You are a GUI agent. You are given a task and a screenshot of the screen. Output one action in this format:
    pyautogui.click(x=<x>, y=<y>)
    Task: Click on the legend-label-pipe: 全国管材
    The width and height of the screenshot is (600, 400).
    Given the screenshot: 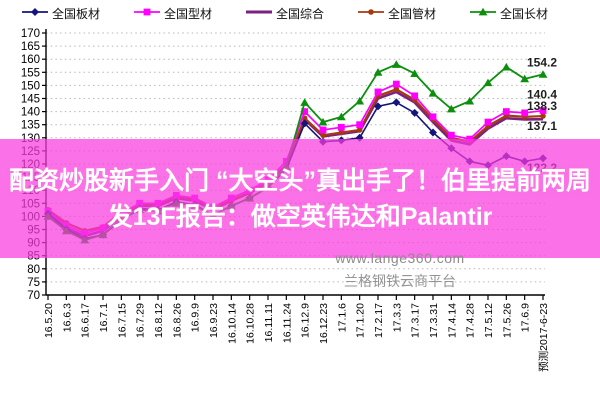 What is the action you would take?
    pyautogui.click(x=412, y=13)
    